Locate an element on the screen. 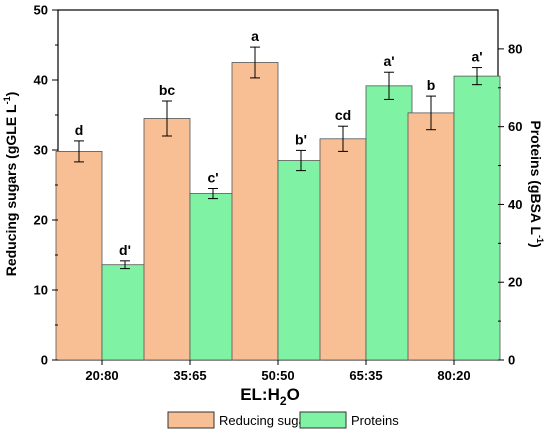  left-y-tick-label: 0 is located at coordinates (44, 360).